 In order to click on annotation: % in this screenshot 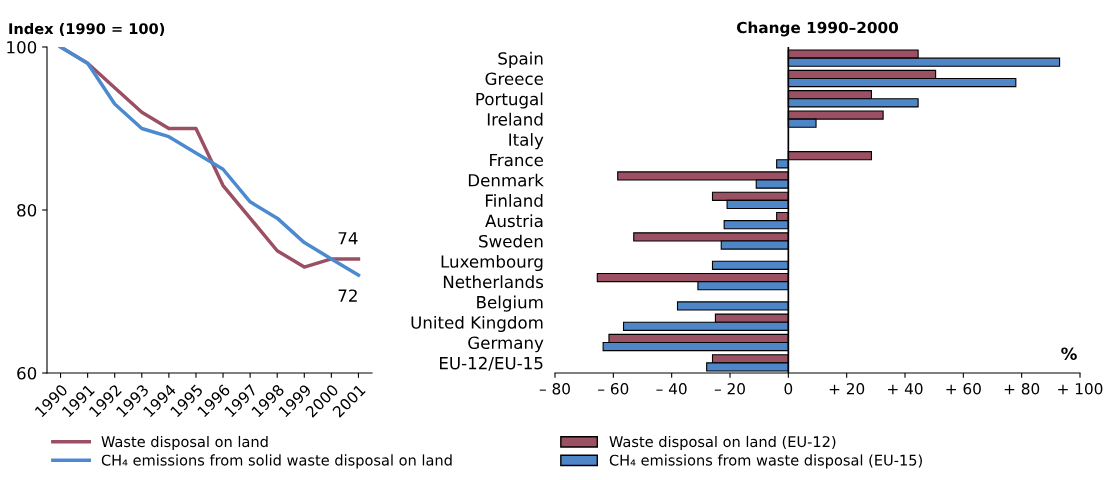, I will do `click(1069, 353)`.